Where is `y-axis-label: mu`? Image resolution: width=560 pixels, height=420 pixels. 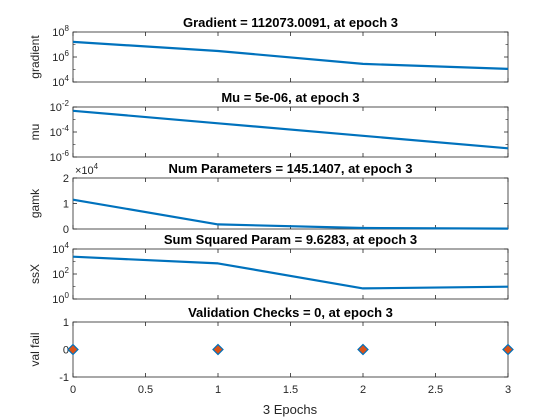
y-axis-label: mu is located at coordinates (35, 132).